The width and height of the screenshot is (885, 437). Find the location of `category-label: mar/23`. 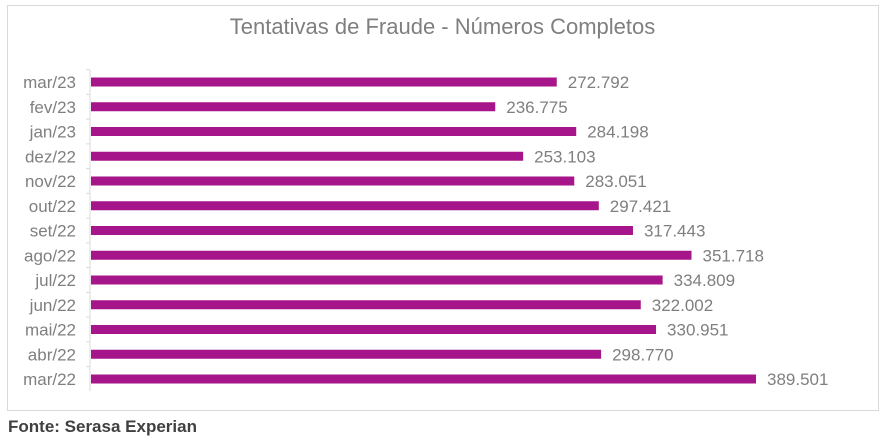

category-label: mar/23 is located at coordinates (49, 82).